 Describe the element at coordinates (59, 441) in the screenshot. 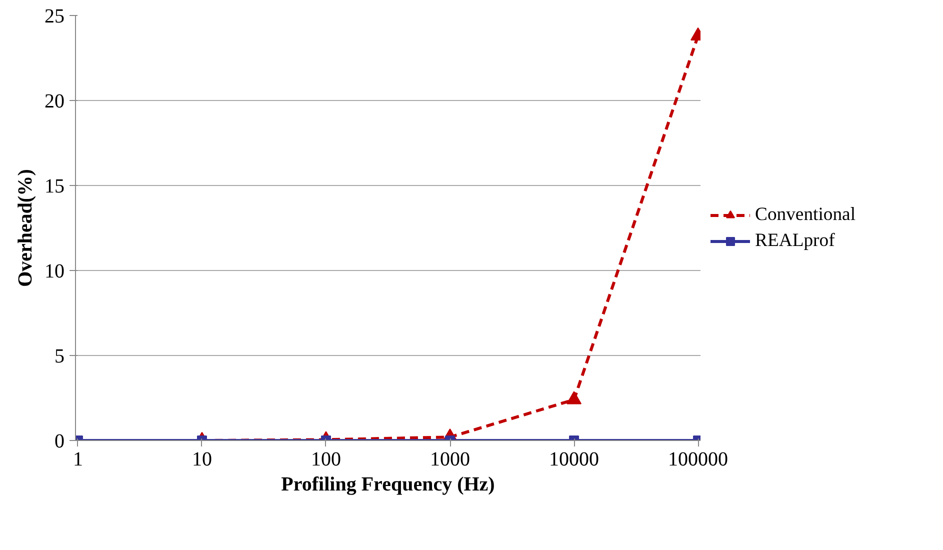

I see `y-tick-label: 0` at that location.